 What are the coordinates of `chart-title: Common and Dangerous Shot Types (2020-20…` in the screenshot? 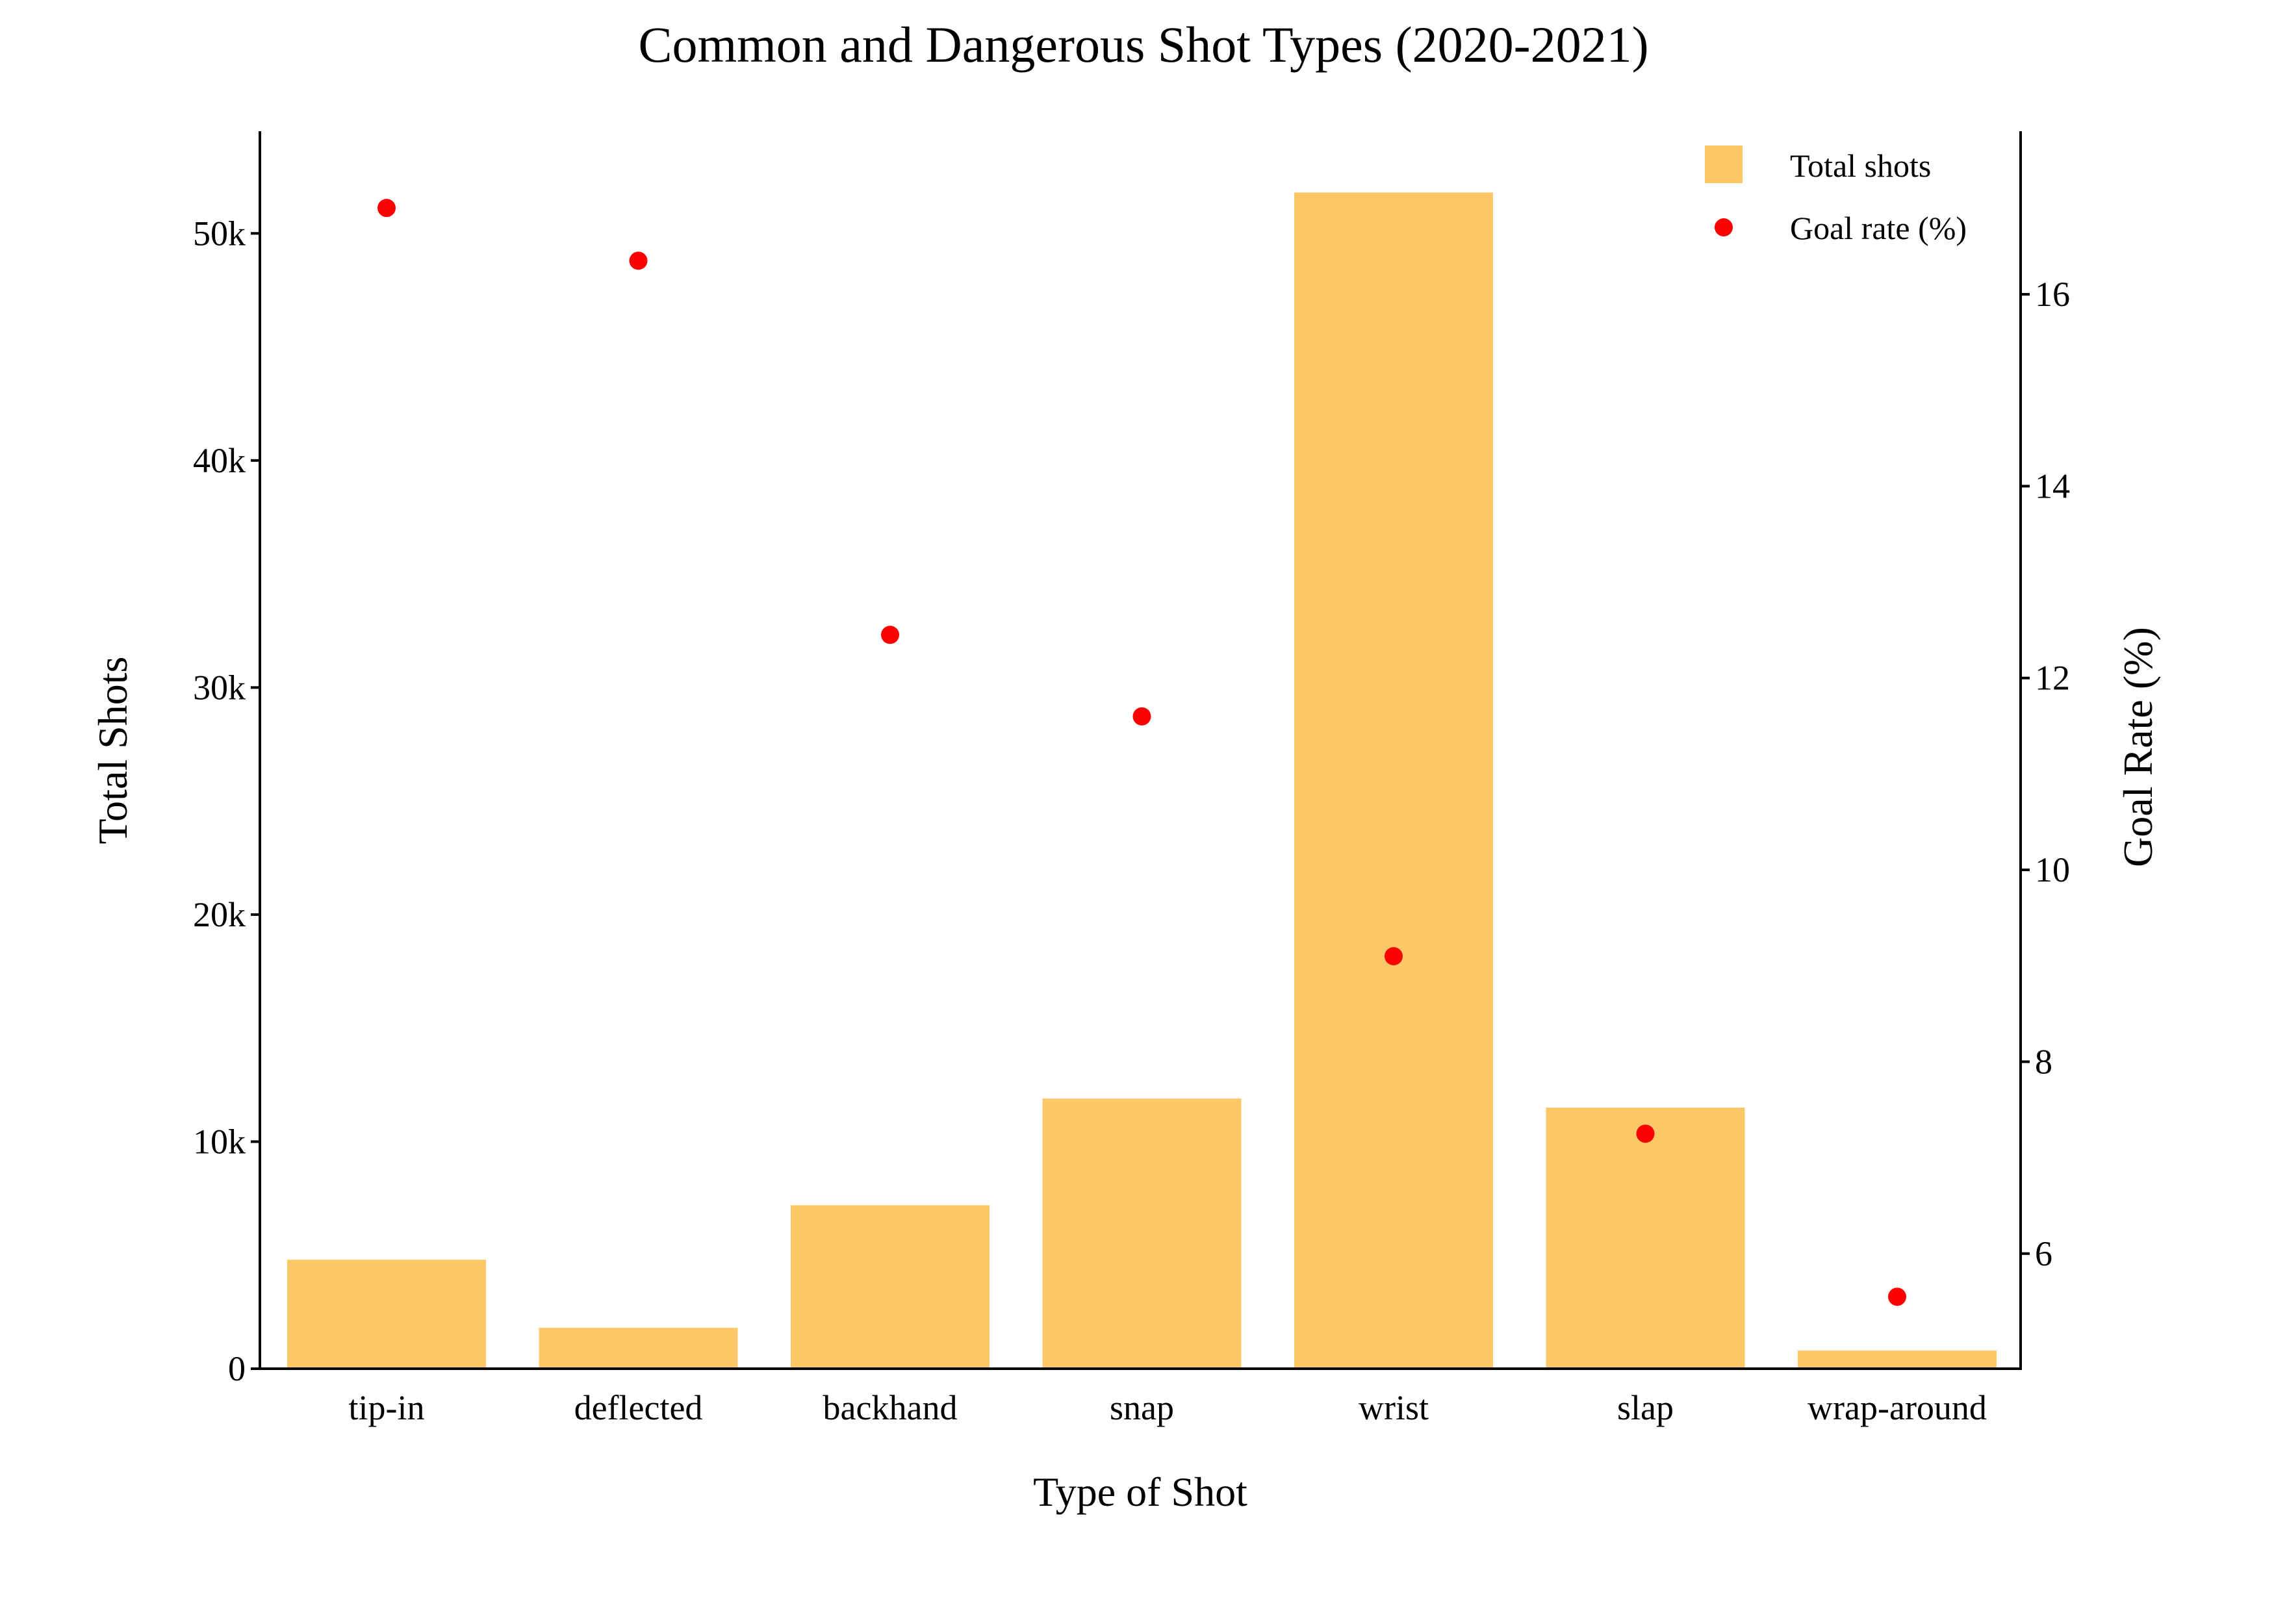 It's located at (1143, 44).